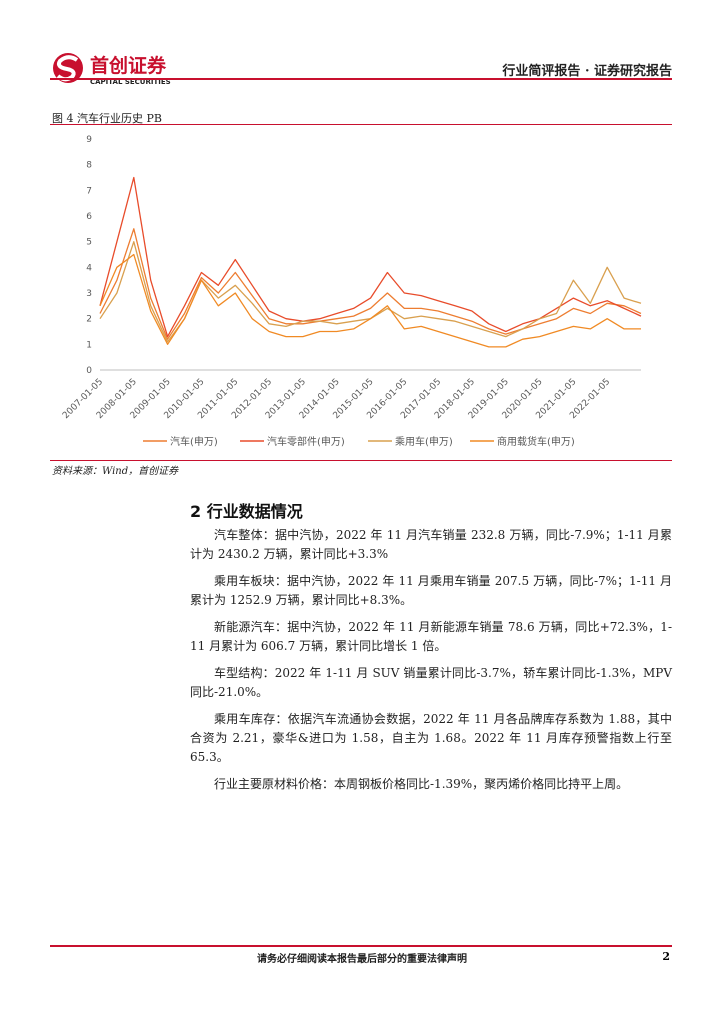 The height and width of the screenshot is (1024, 724). I want to click on y-tick-label: 9, so click(89, 140).